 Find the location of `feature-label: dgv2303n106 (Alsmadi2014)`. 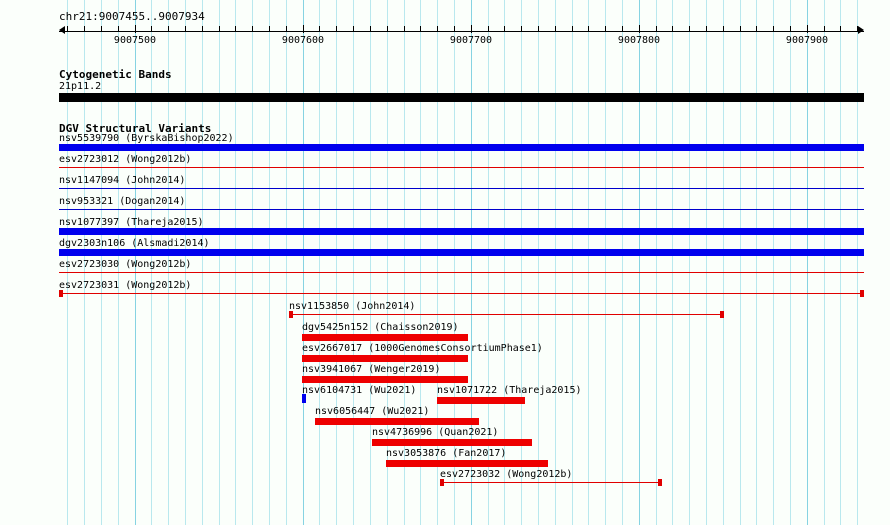

feature-label: dgv2303n106 (Alsmadi2014) is located at coordinates (134, 243).